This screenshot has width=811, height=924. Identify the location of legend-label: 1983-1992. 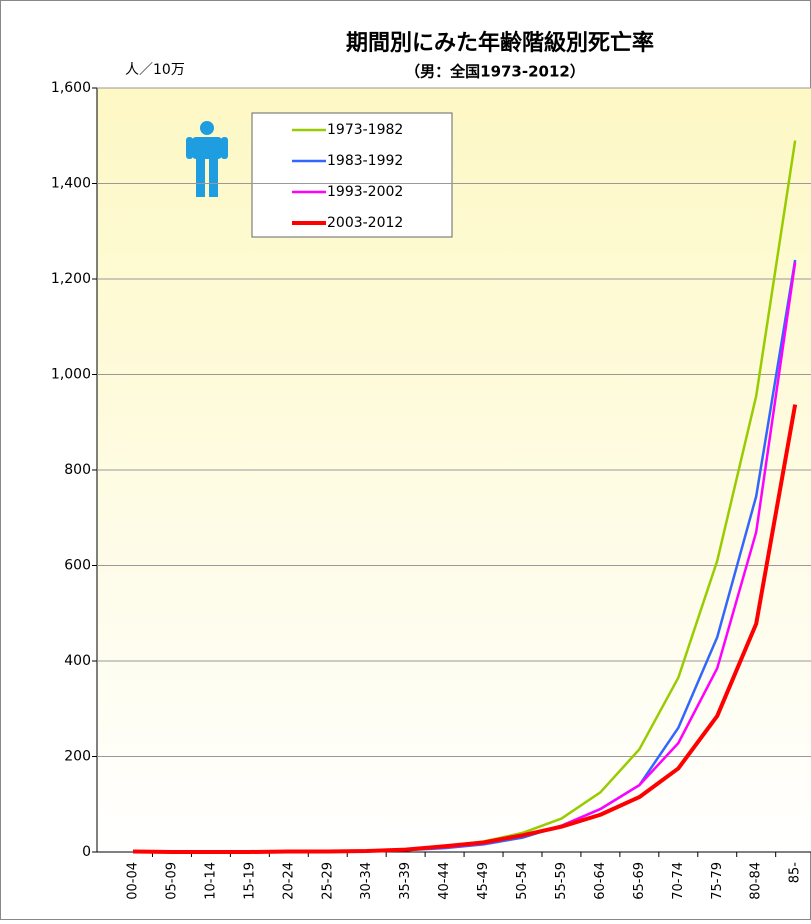
(365, 161).